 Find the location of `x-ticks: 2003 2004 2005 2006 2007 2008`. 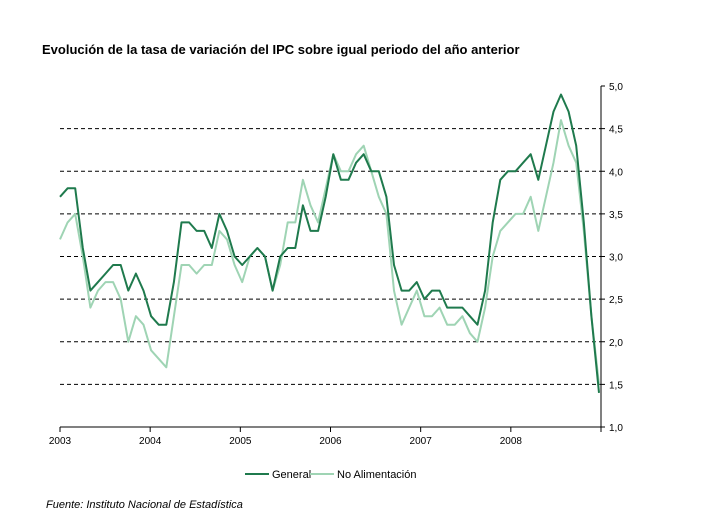

x-ticks: 2003 2004 2005 2006 2007 2008 is located at coordinates (325, 437).